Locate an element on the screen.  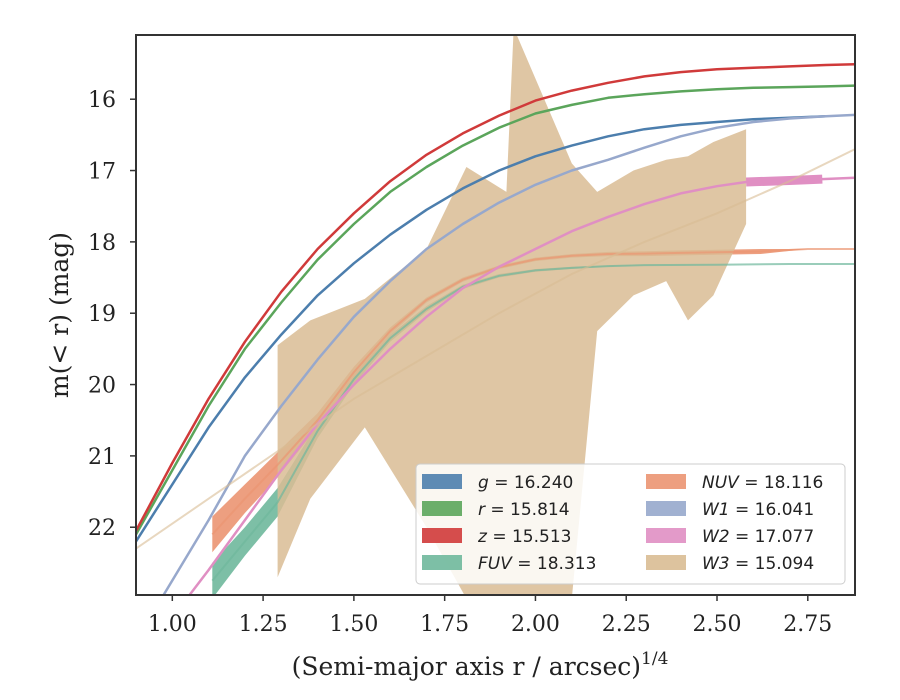
legend-label-var: W1 is located at coordinates (716, 510).